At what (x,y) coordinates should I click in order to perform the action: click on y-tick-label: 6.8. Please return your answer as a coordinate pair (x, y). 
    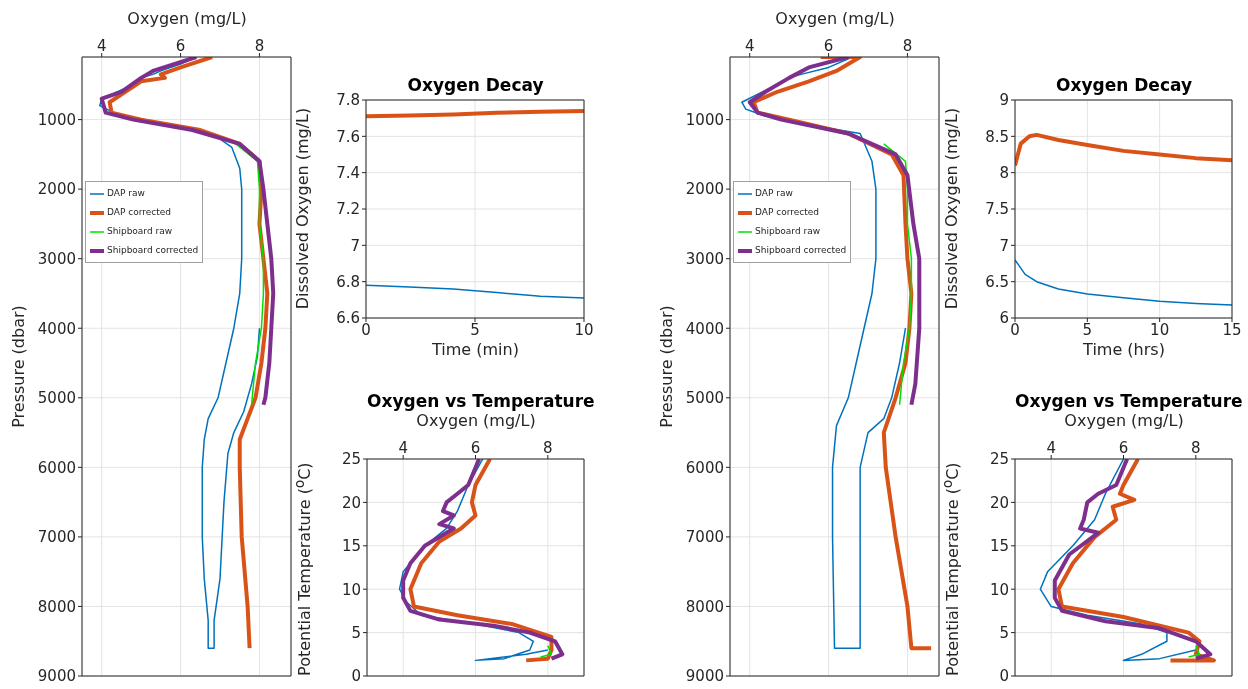
    Looking at the image, I should click on (348, 281).